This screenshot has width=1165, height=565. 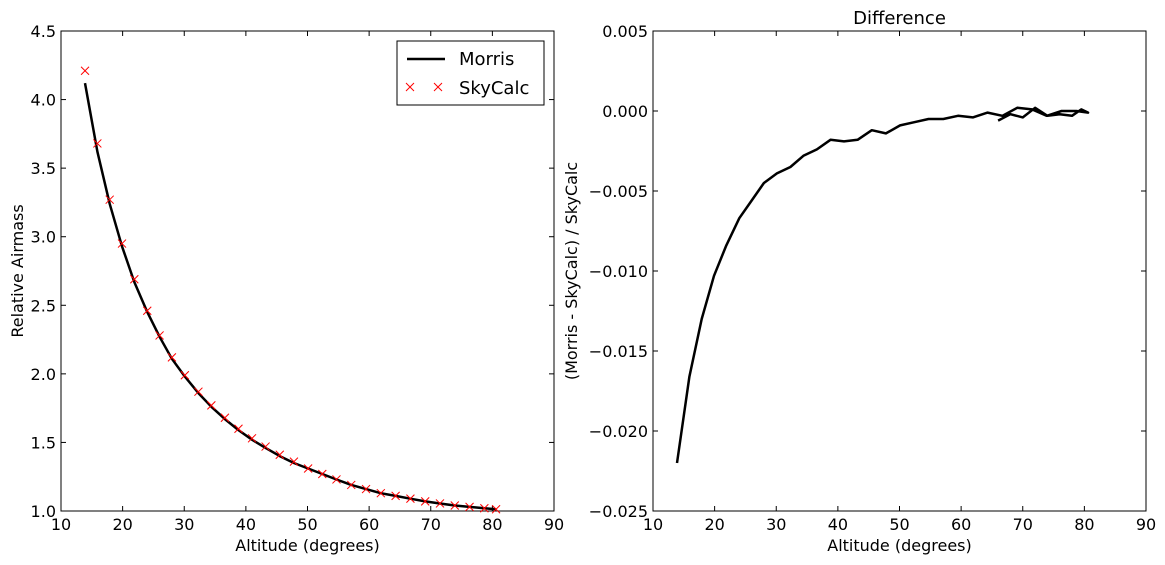 I want to click on y-axis-label: Relative Airmass, so click(x=17, y=270).